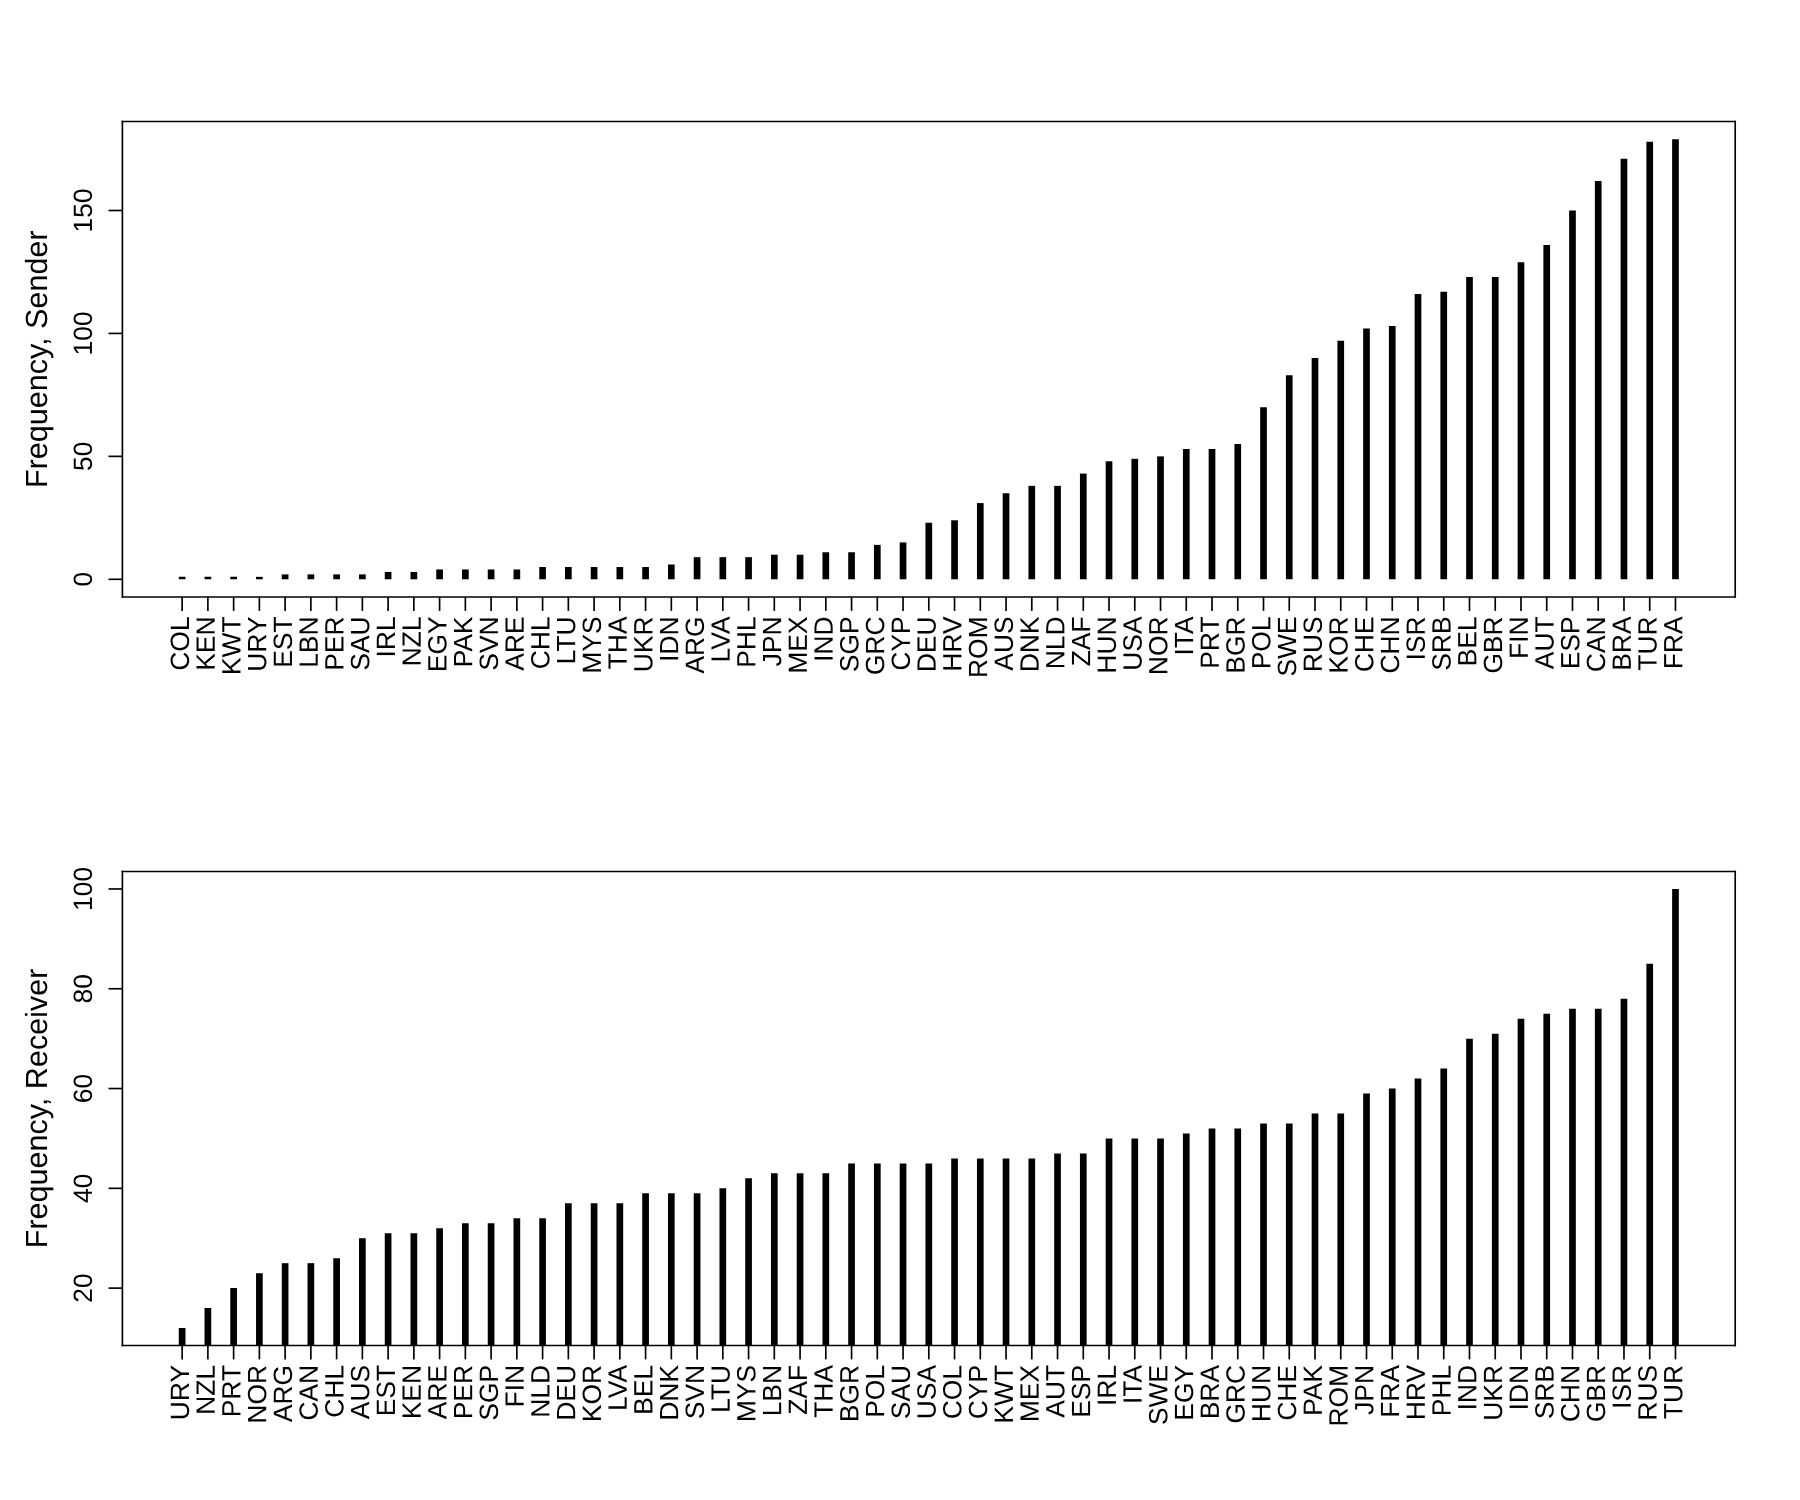  What do you see at coordinates (1647, 644) in the screenshot?
I see `x-tick-label: TUR` at bounding box center [1647, 644].